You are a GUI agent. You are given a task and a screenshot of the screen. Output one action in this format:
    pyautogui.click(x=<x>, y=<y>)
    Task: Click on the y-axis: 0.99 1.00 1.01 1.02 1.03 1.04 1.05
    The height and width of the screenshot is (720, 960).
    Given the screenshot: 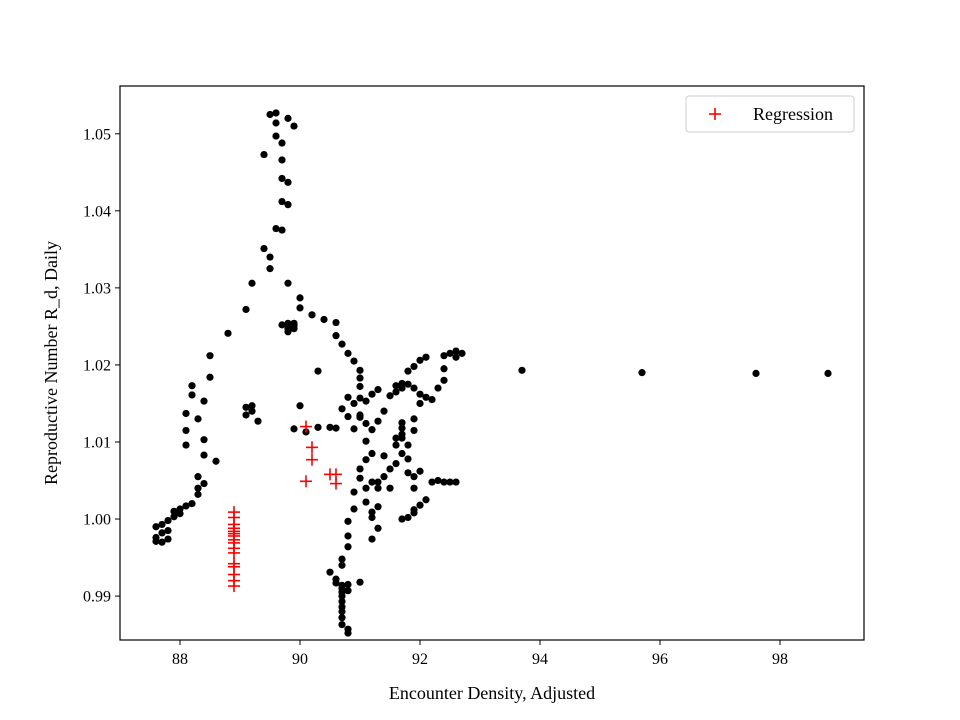 What is the action you would take?
    pyautogui.click(x=101, y=366)
    